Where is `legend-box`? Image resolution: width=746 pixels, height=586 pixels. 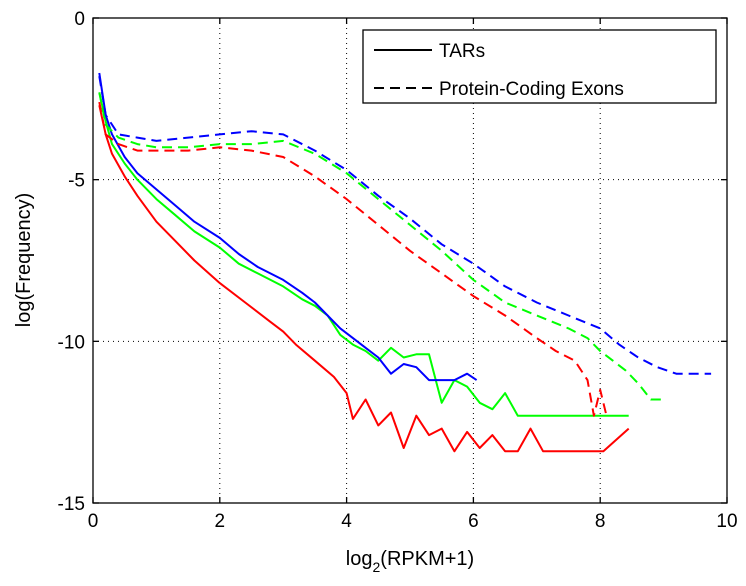
legend-box is located at coordinates (539, 66).